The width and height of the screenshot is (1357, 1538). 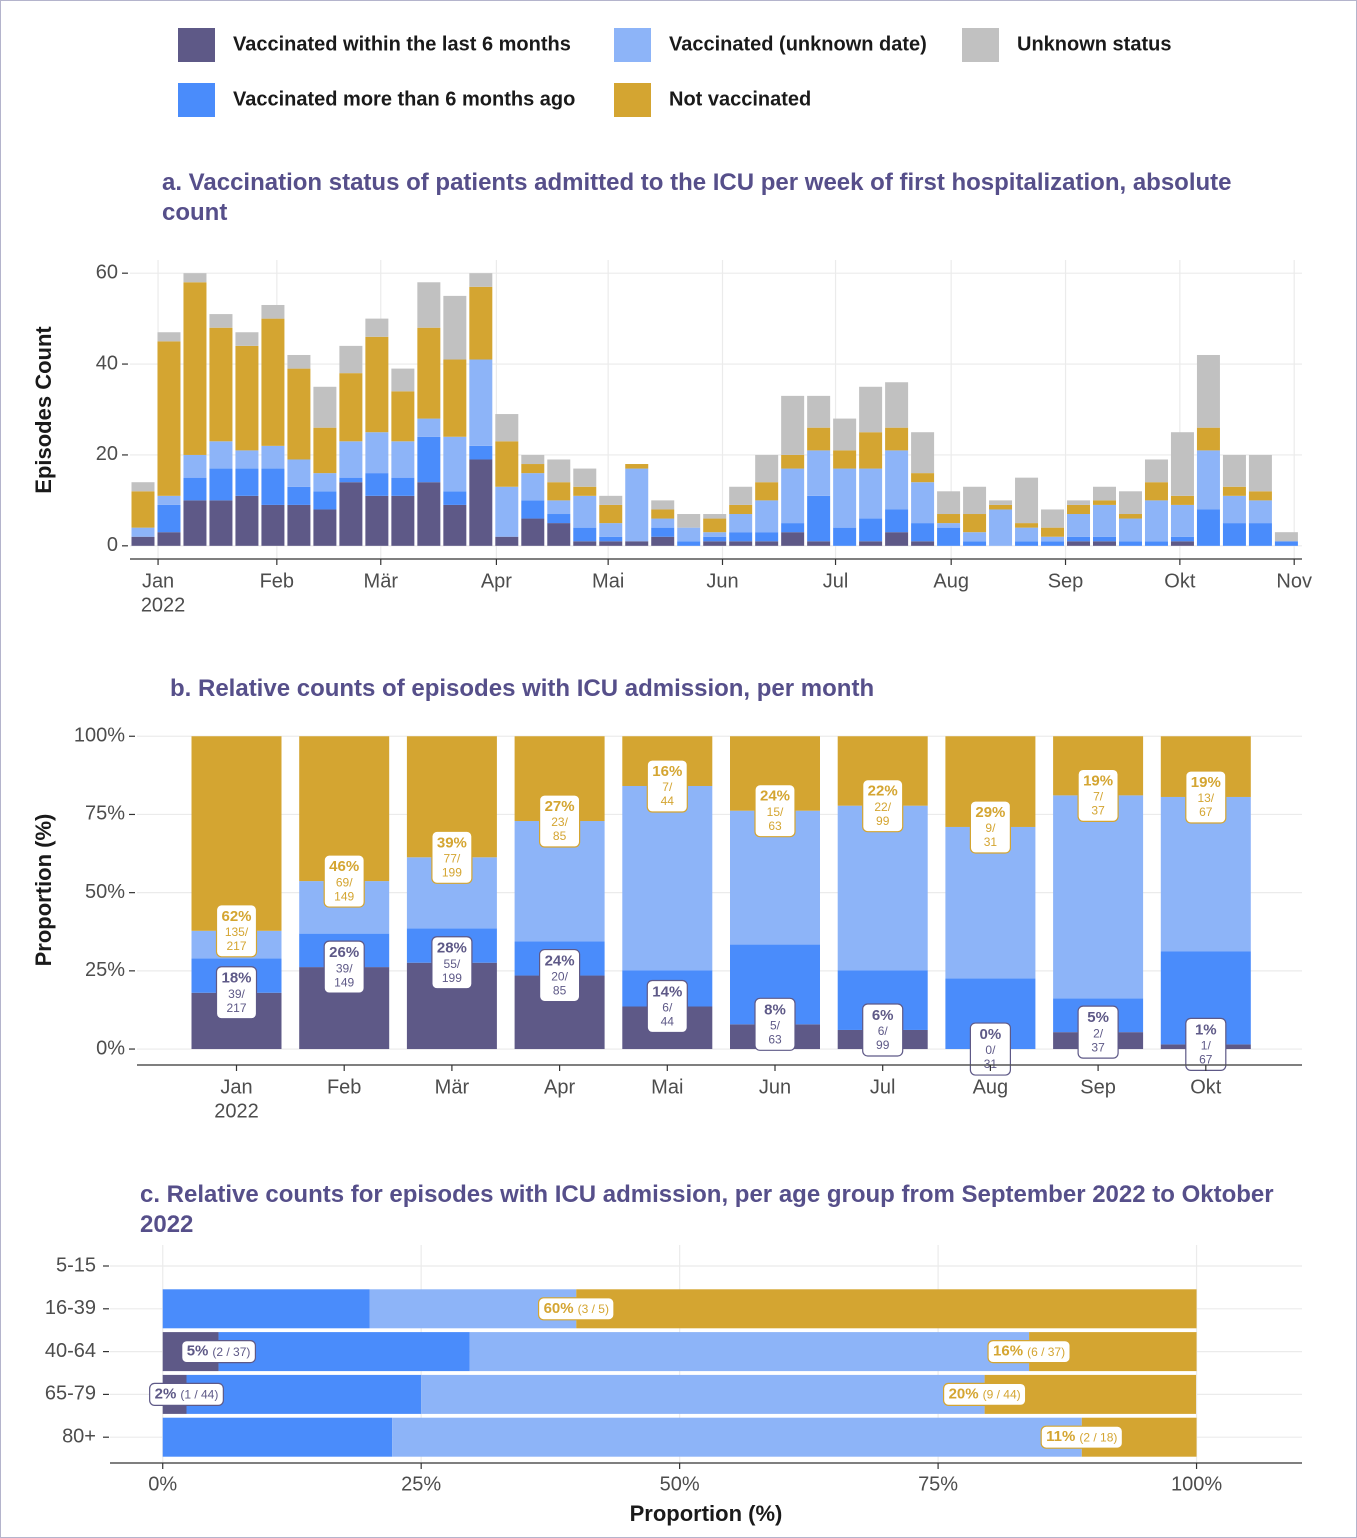 I want to click on x-tick-label: Okt, so click(x=1206, y=1087).